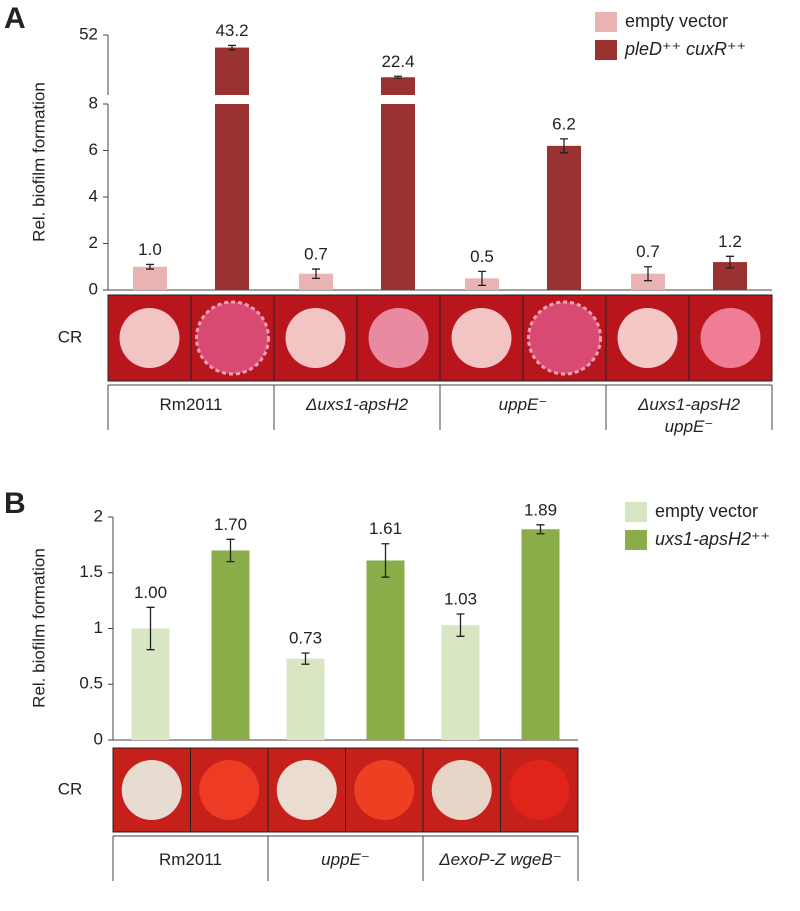 The image size is (800, 911). What do you see at coordinates (150, 249) in the screenshot?
I see `value-label: 1.0` at bounding box center [150, 249].